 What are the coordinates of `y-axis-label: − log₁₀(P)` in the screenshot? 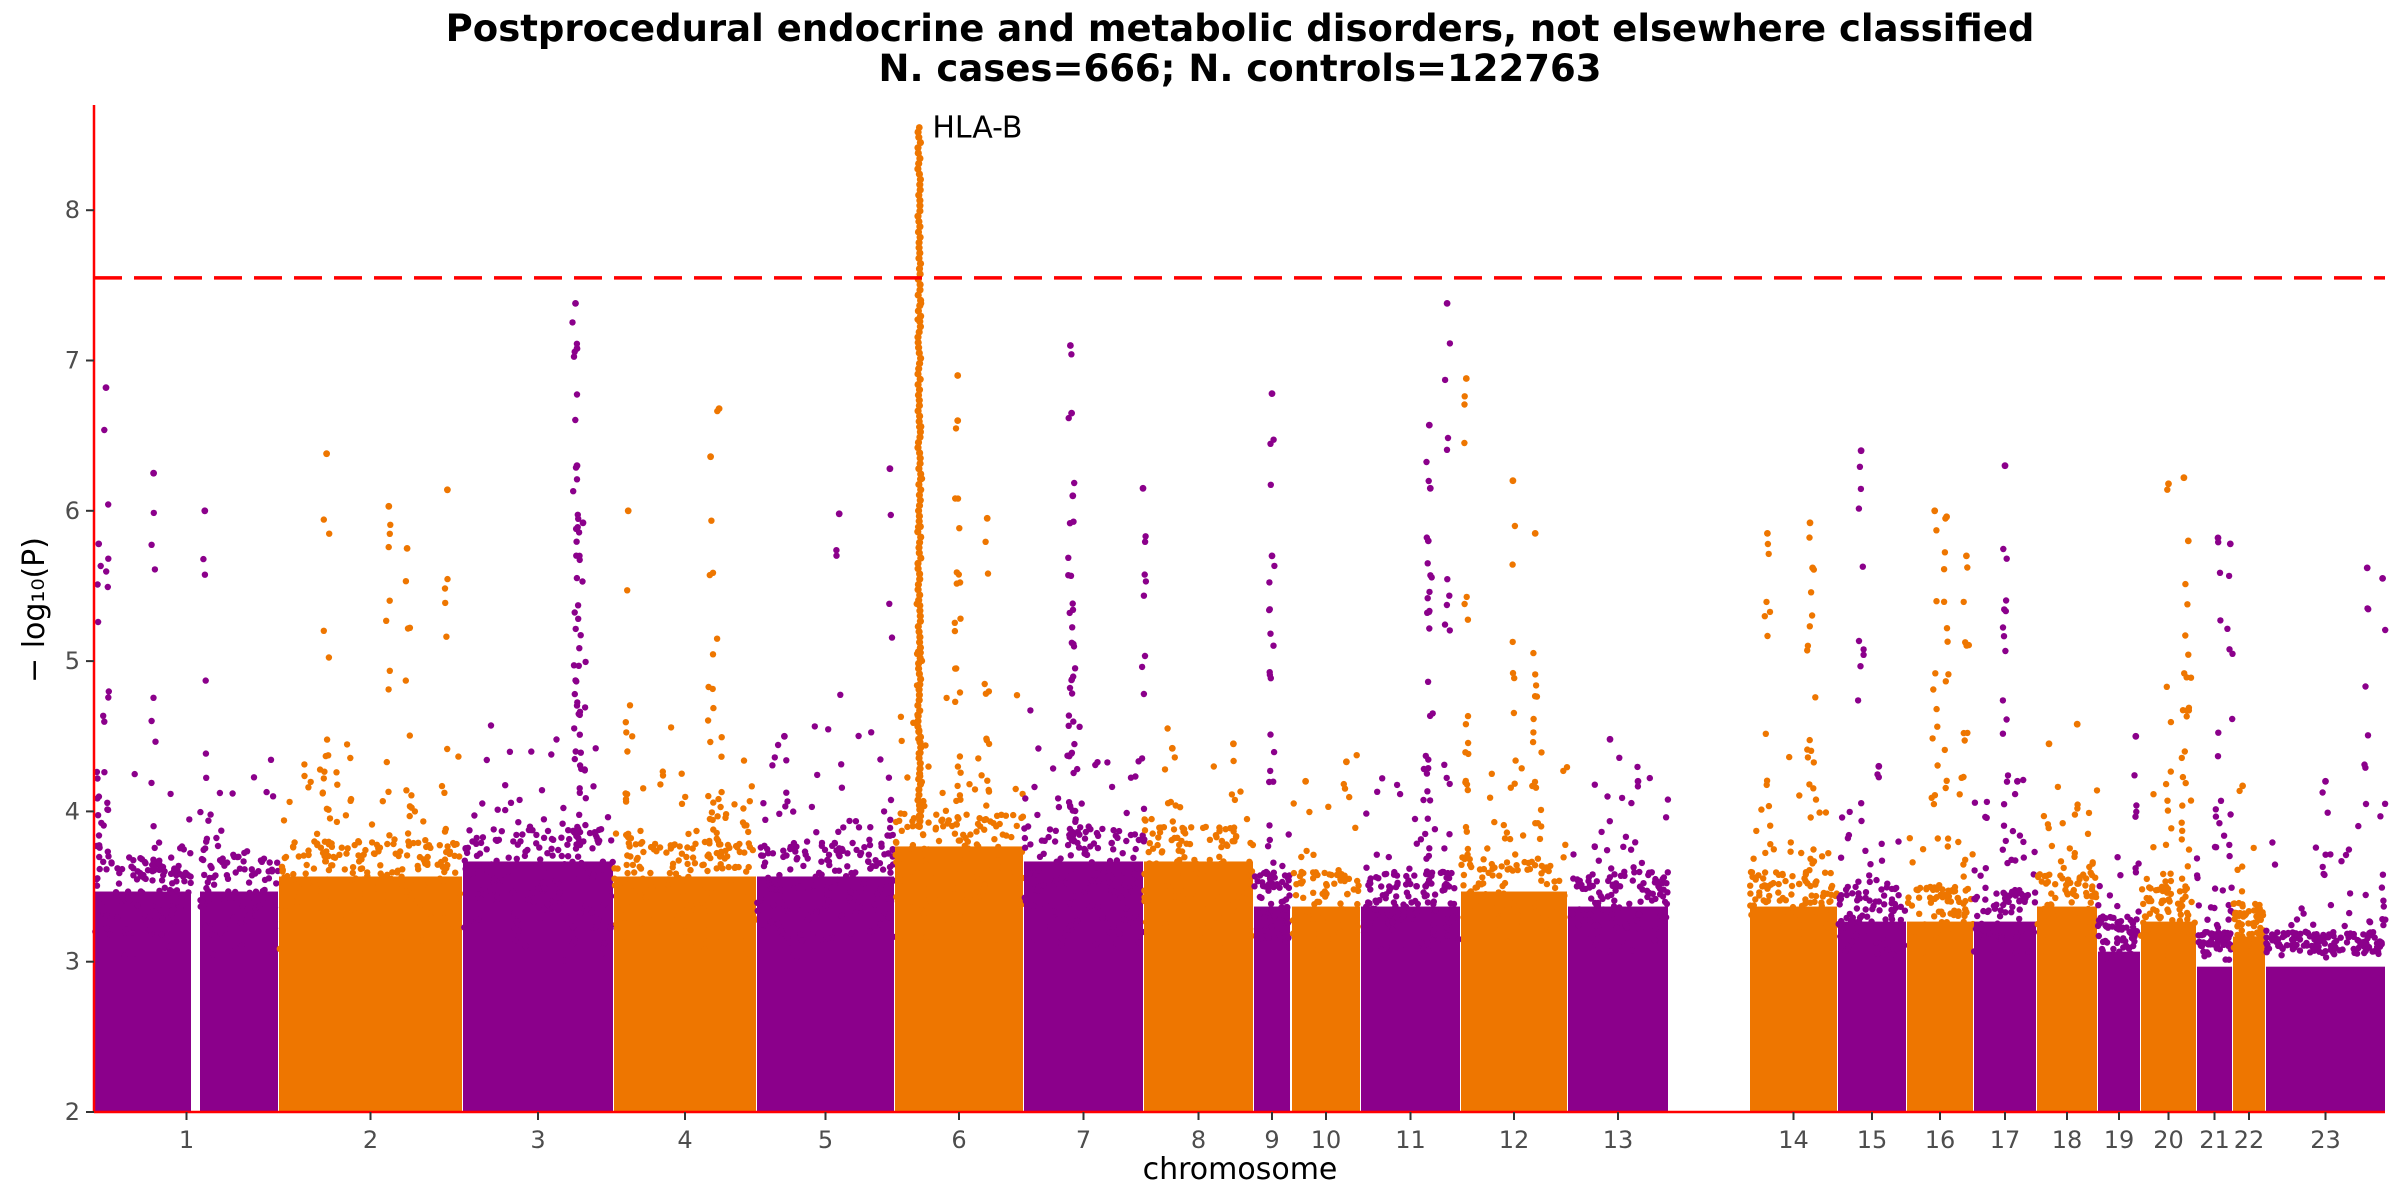 It's located at (34, 610).